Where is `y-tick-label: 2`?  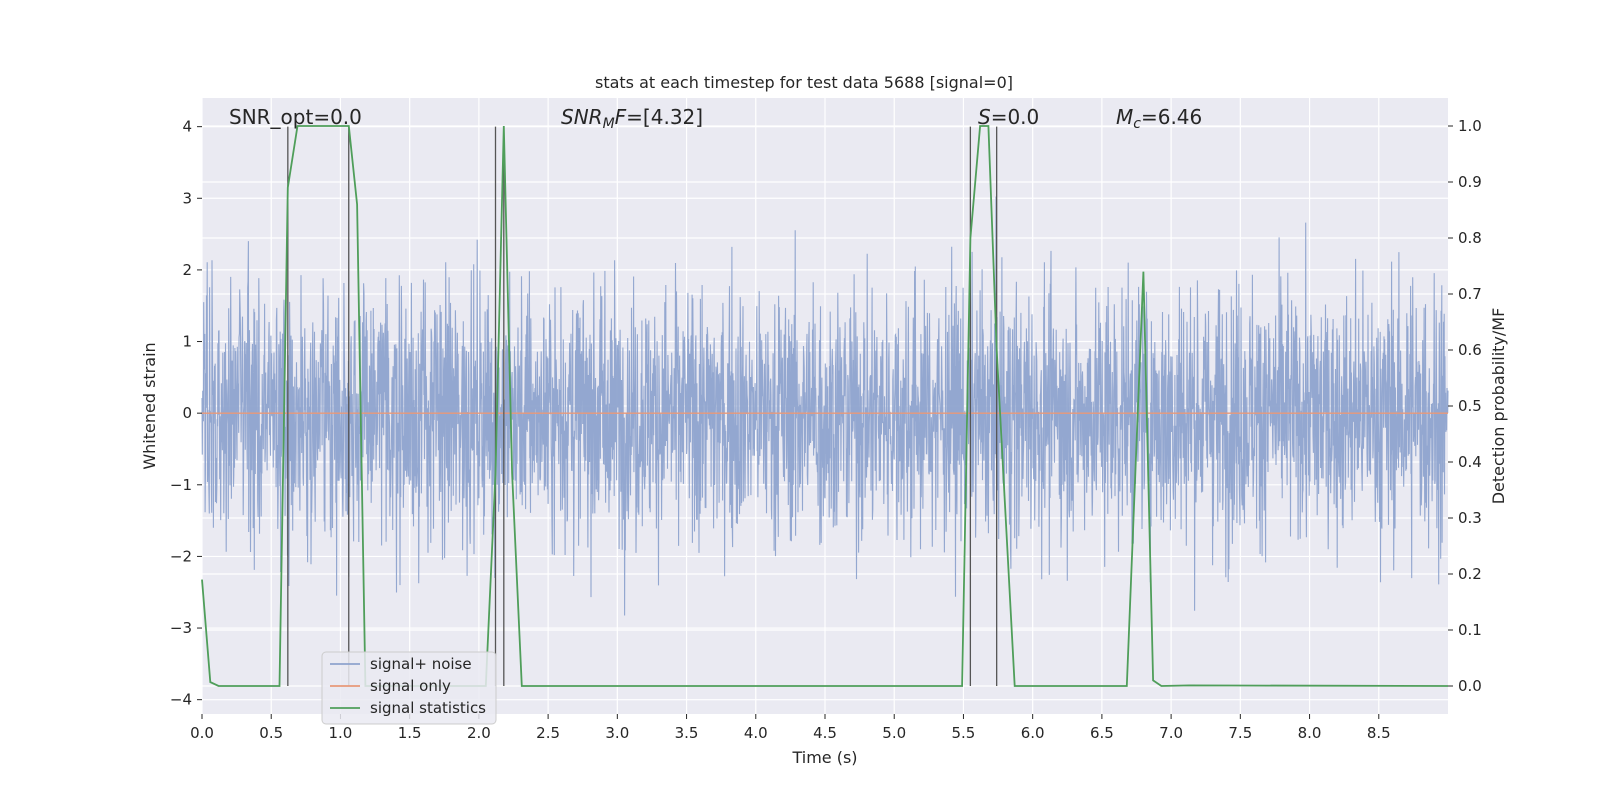 y-tick-label: 2 is located at coordinates (187, 270).